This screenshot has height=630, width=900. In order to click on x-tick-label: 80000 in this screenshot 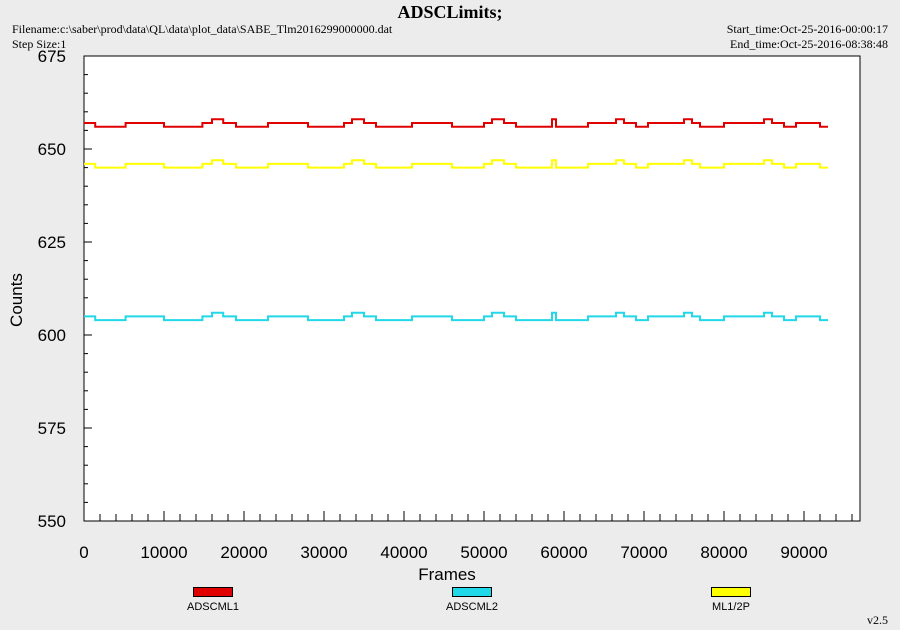, I will do `click(723, 552)`.